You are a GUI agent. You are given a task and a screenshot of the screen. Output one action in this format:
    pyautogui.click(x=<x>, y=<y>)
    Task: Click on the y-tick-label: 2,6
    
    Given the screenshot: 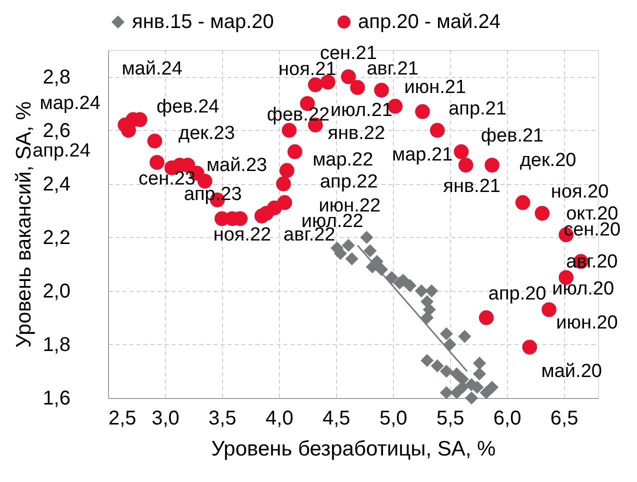 What is the action you would take?
    pyautogui.click(x=56, y=131)
    